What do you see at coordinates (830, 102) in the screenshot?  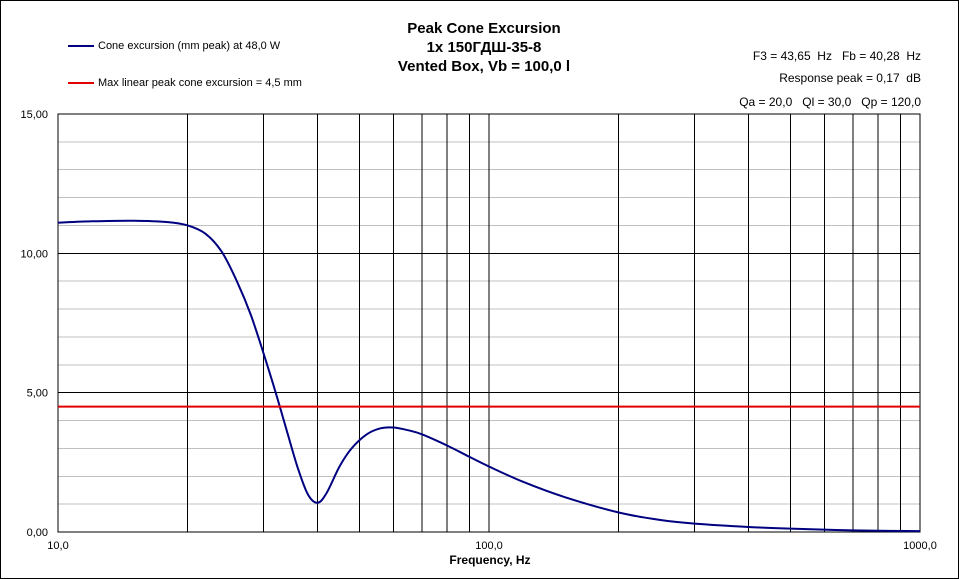 I see `info-q-values: Qa = 20,0 Ql = 30,0 Qp = 120,0` at bounding box center [830, 102].